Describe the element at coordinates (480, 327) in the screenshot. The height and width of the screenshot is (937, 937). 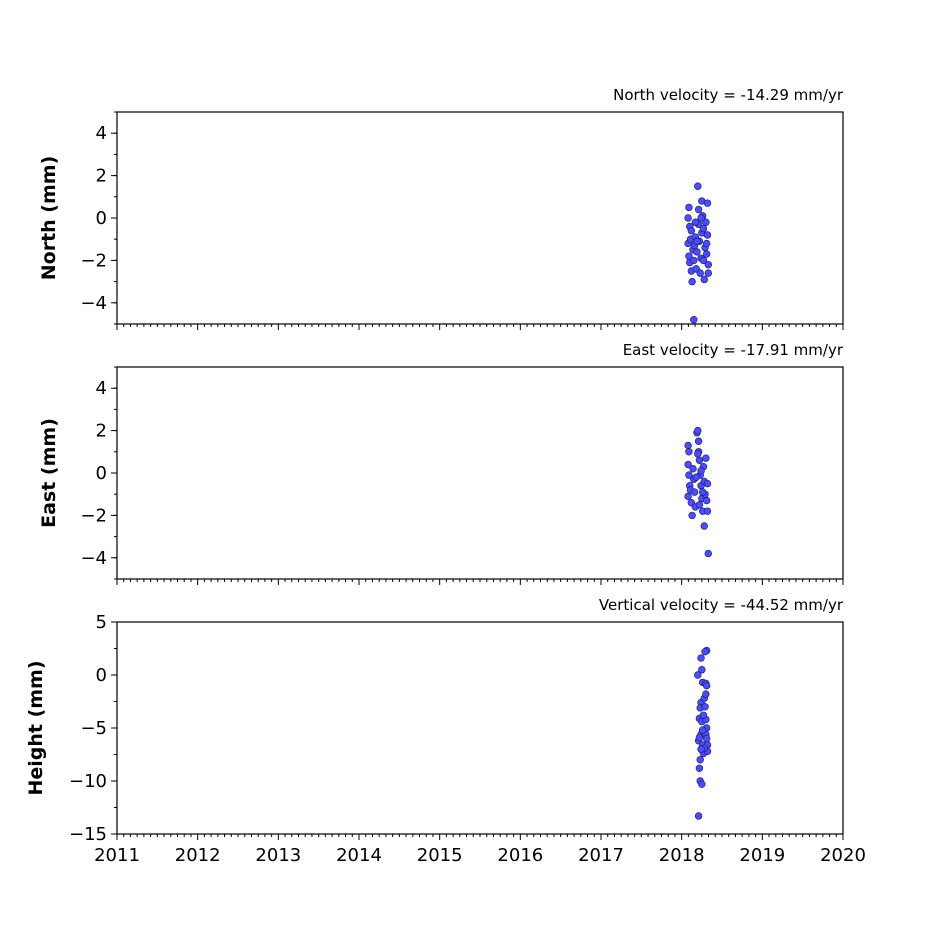
I see `north-x-ticks` at that location.